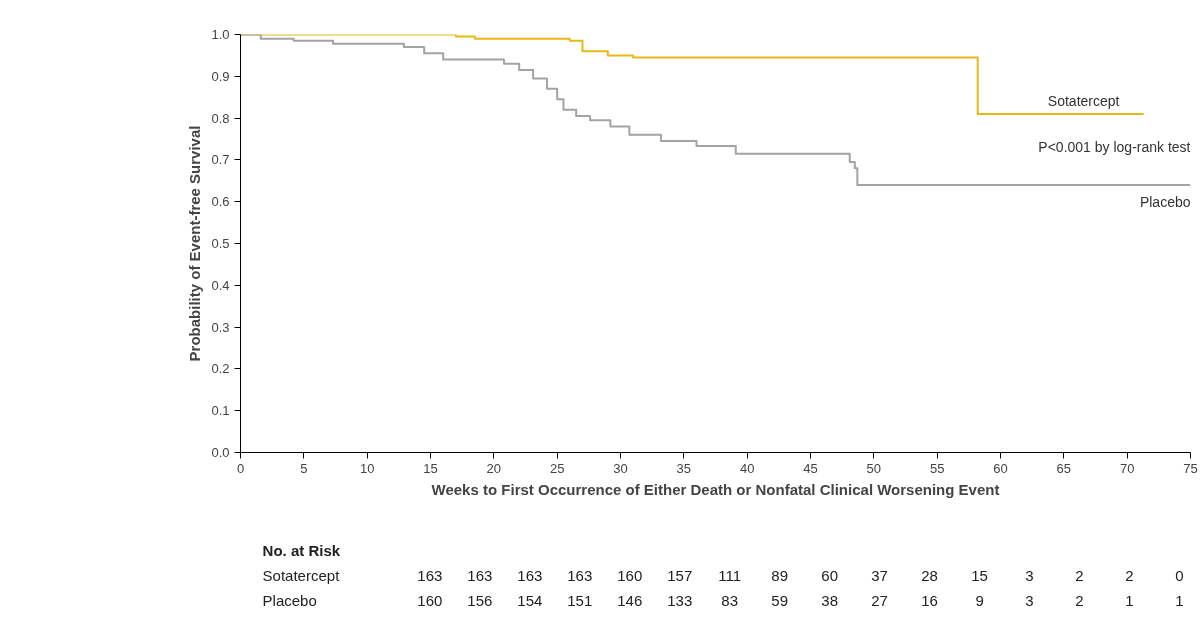  I want to click on x-tick-label: 75, so click(1190, 468).